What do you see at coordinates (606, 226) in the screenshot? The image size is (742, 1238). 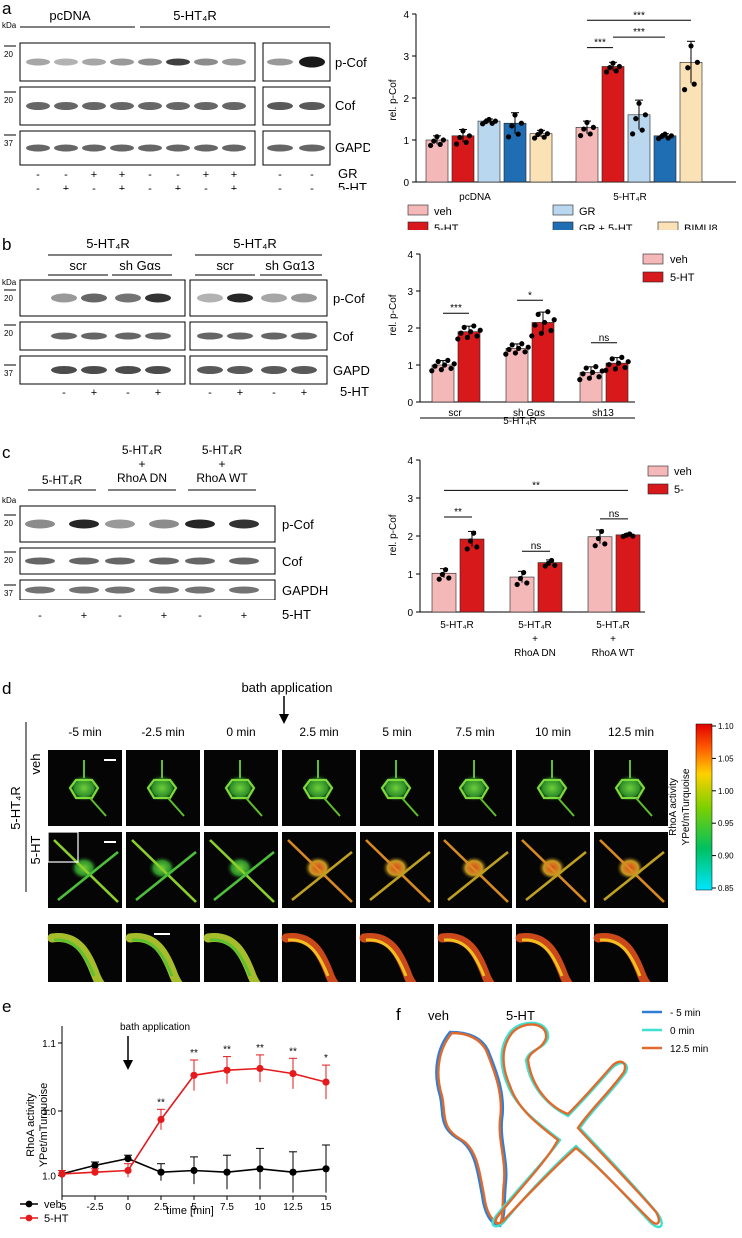 I see `legend-label: GR + 5-HT` at bounding box center [606, 226].